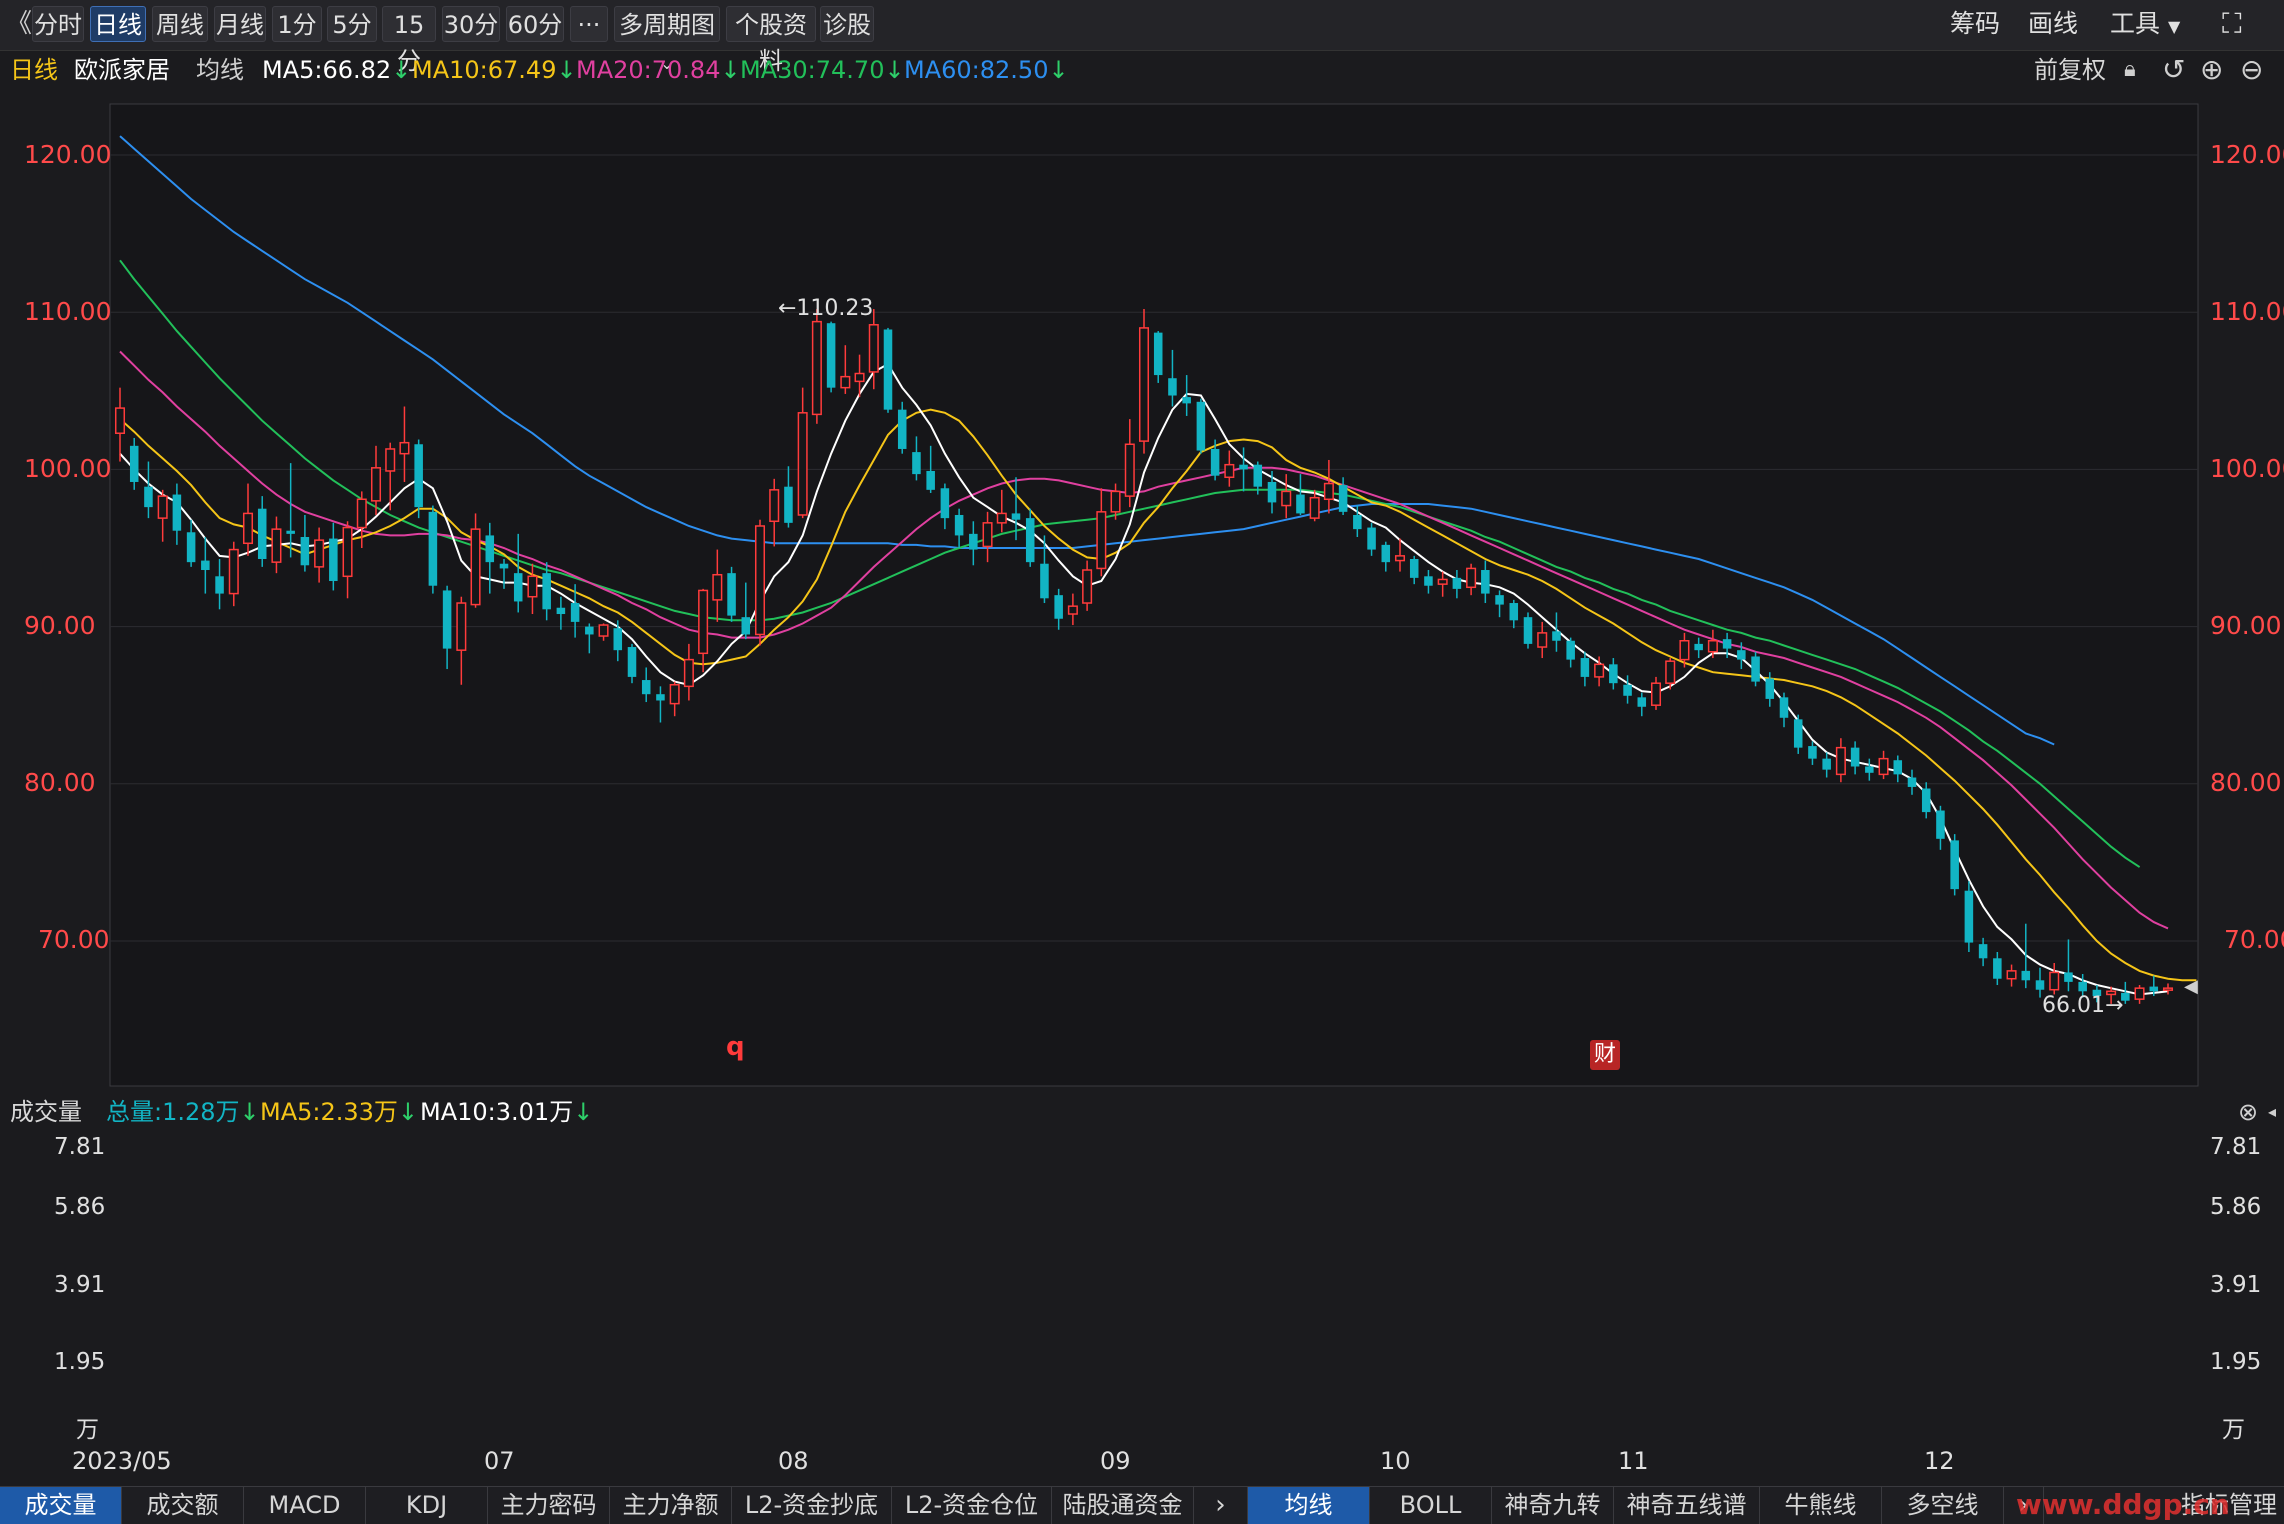 The height and width of the screenshot is (1524, 2284). What do you see at coordinates (80, 1207) in the screenshot?
I see `volume-axis-left-label: 5.86` at bounding box center [80, 1207].